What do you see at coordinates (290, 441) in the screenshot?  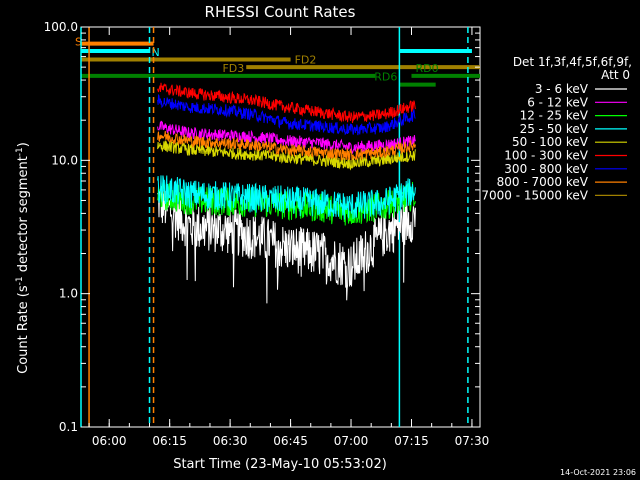 I see `x-tick-label-3: 06:45` at bounding box center [290, 441].